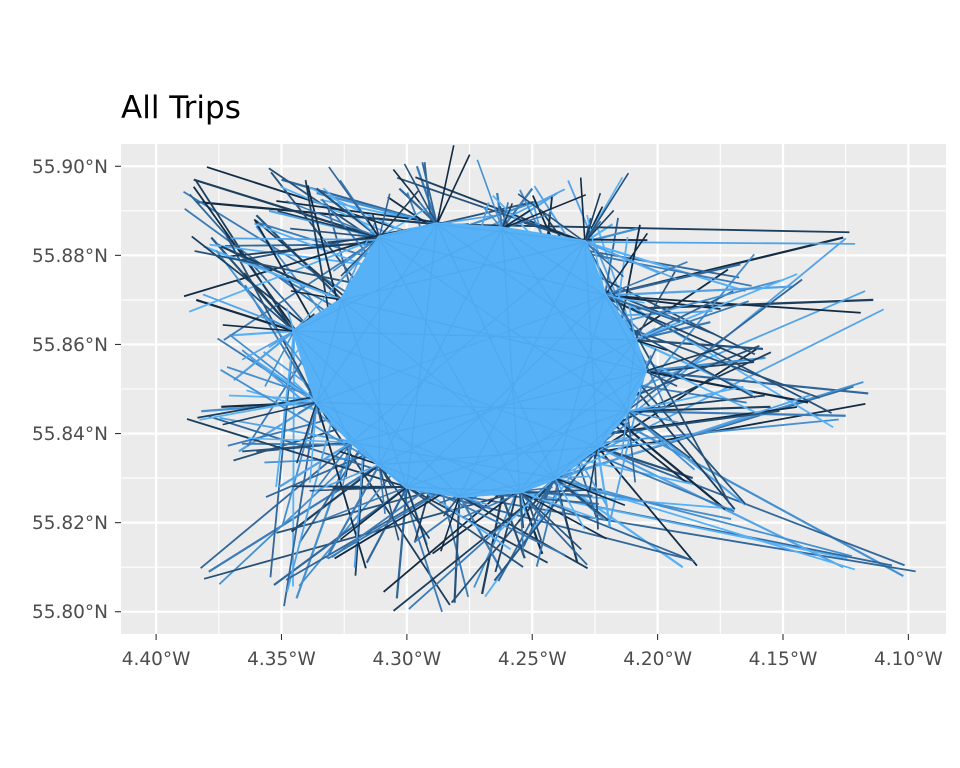 This screenshot has height=768, width=960. What do you see at coordinates (70, 434) in the screenshot?
I see `y-tick-label: 55.84°N` at bounding box center [70, 434].